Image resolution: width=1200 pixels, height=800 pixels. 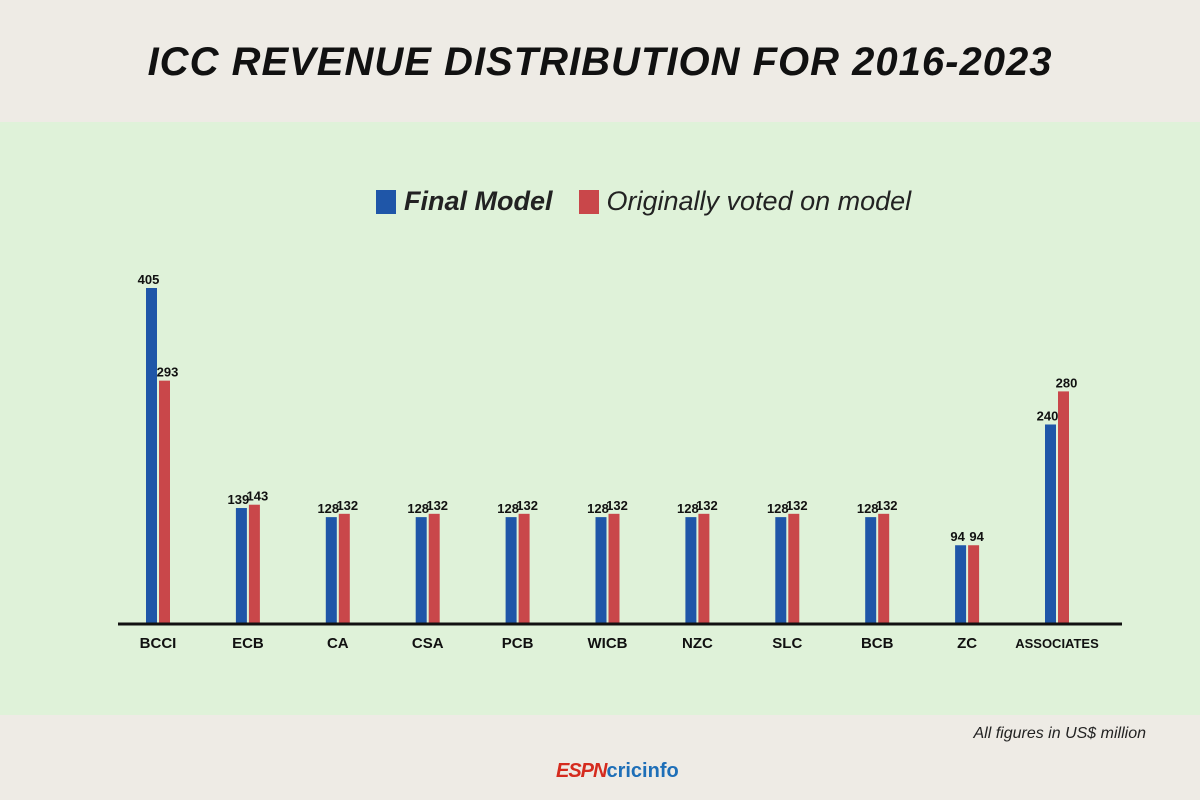 I want to click on data-label: 240, so click(x=1048, y=415).